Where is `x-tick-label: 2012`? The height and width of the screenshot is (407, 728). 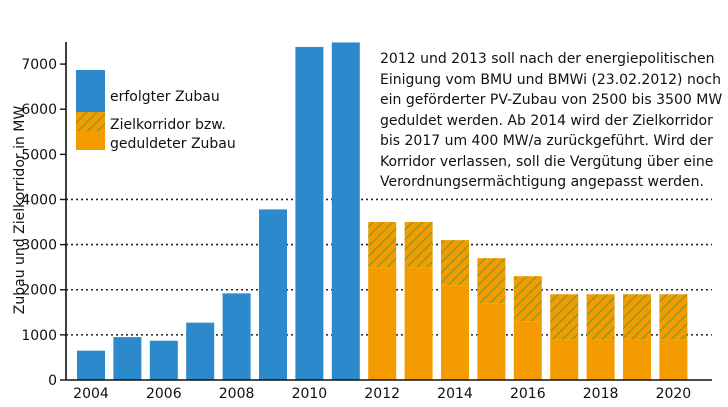 x-tick-label: 2012 is located at coordinates (382, 394).